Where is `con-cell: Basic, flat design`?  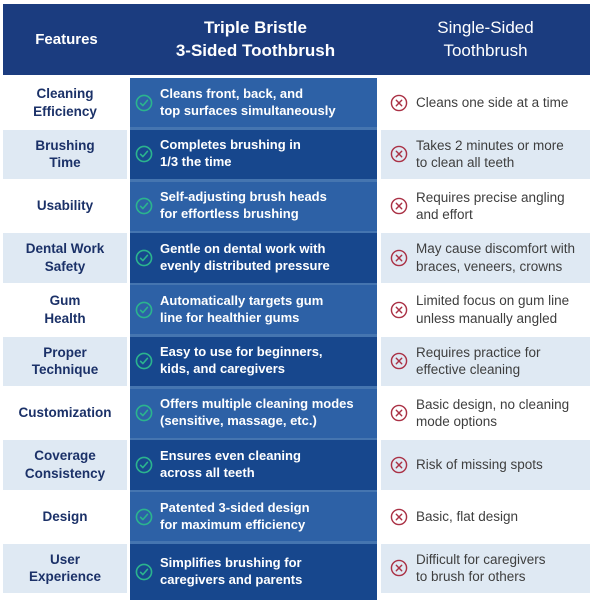
con-cell: Basic, flat design is located at coordinates (485, 517).